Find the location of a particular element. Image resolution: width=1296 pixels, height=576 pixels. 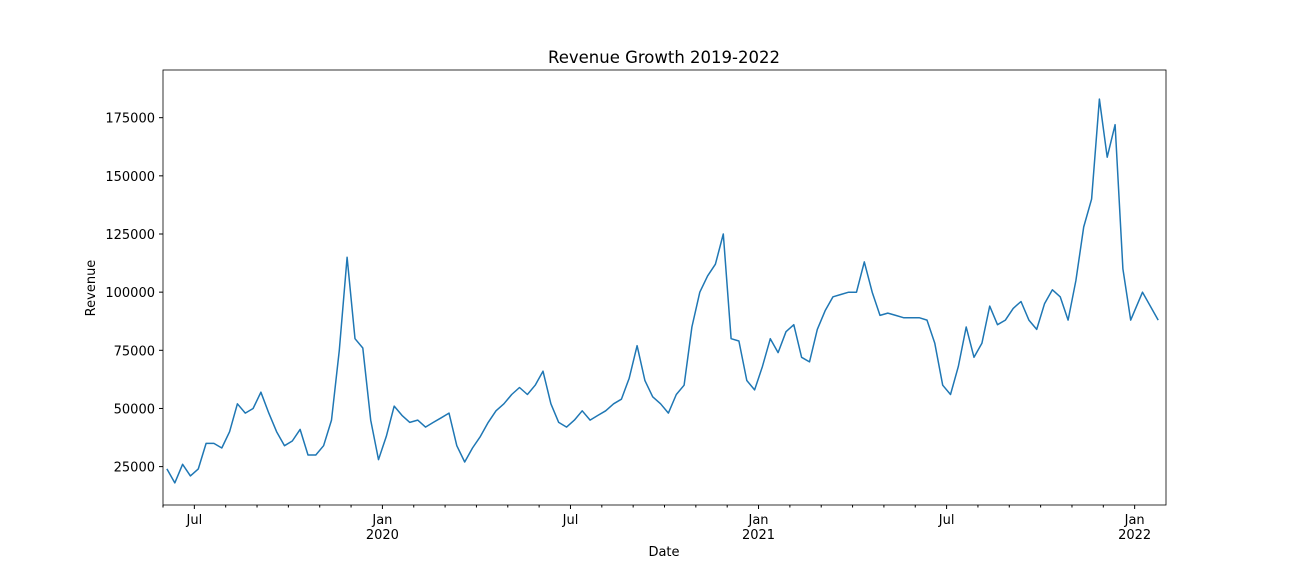

x-tick-label: Jan 2021 is located at coordinates (758, 528).